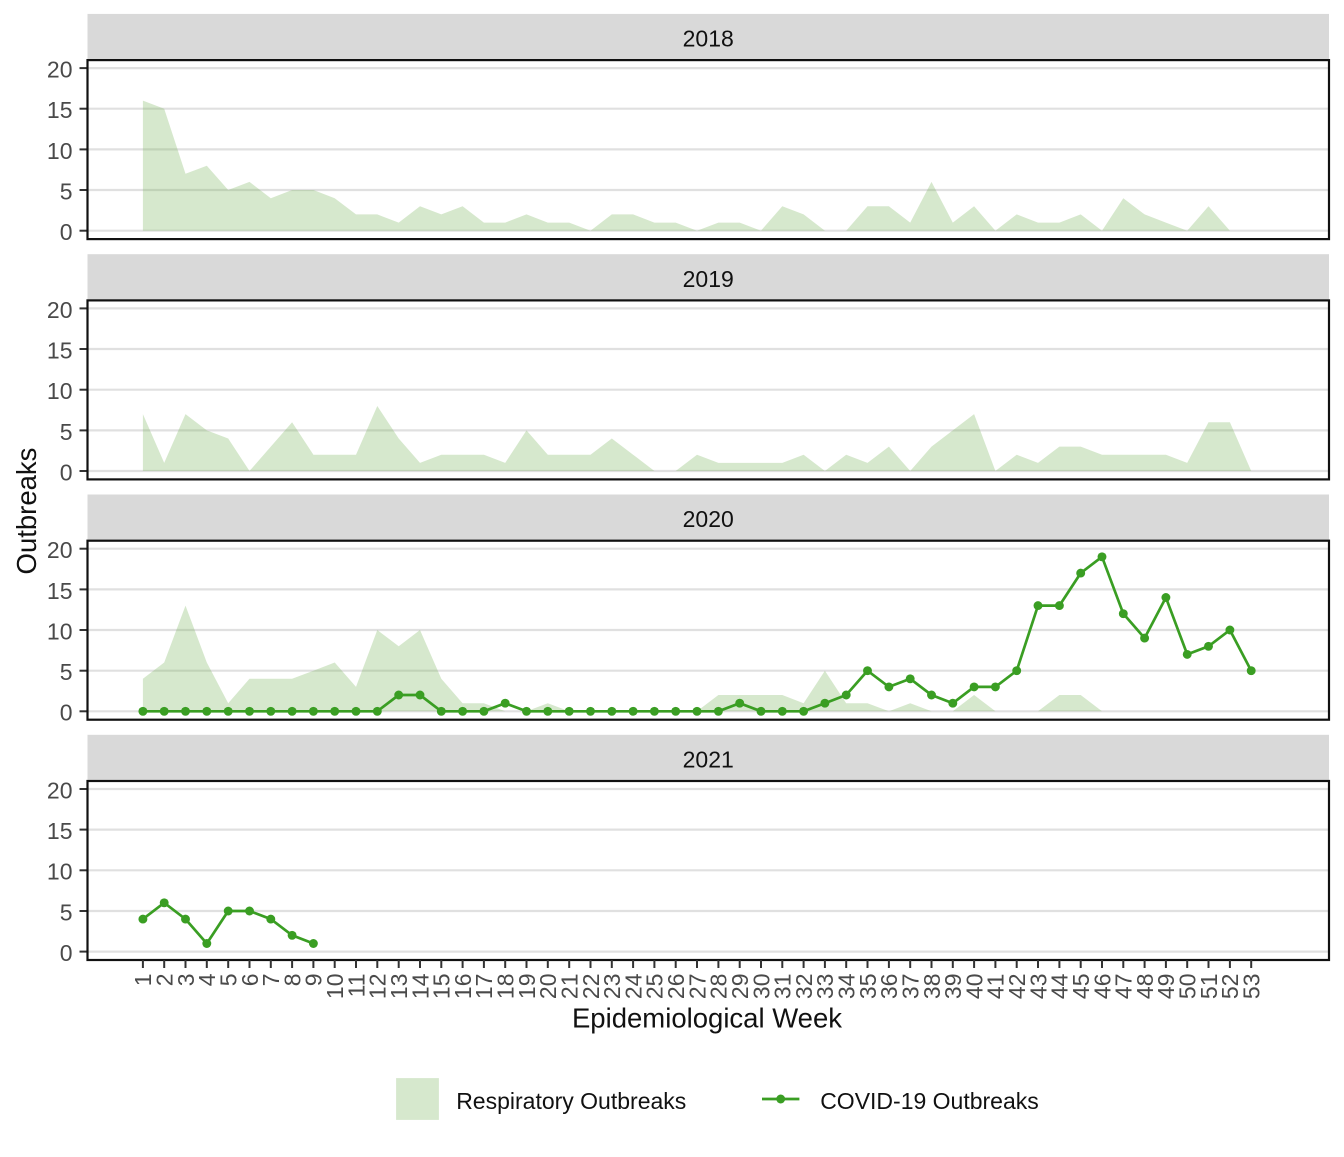 Image resolution: width=1344 pixels, height=1157 pixels. Describe the element at coordinates (420, 986) in the screenshot. I see `svg-text: 14` at that location.